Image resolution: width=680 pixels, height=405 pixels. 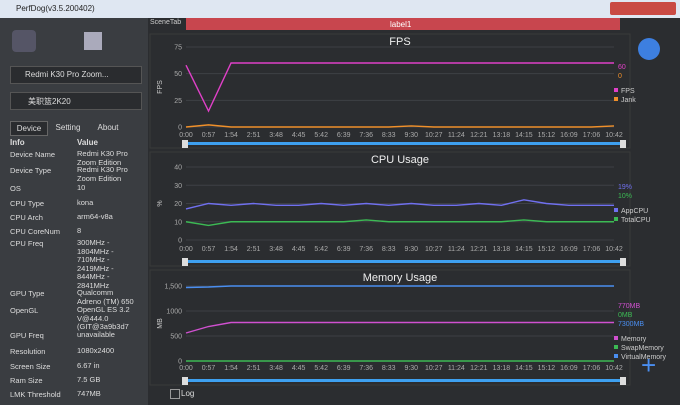 I want to click on latest-value: 0MB, so click(x=625, y=315).